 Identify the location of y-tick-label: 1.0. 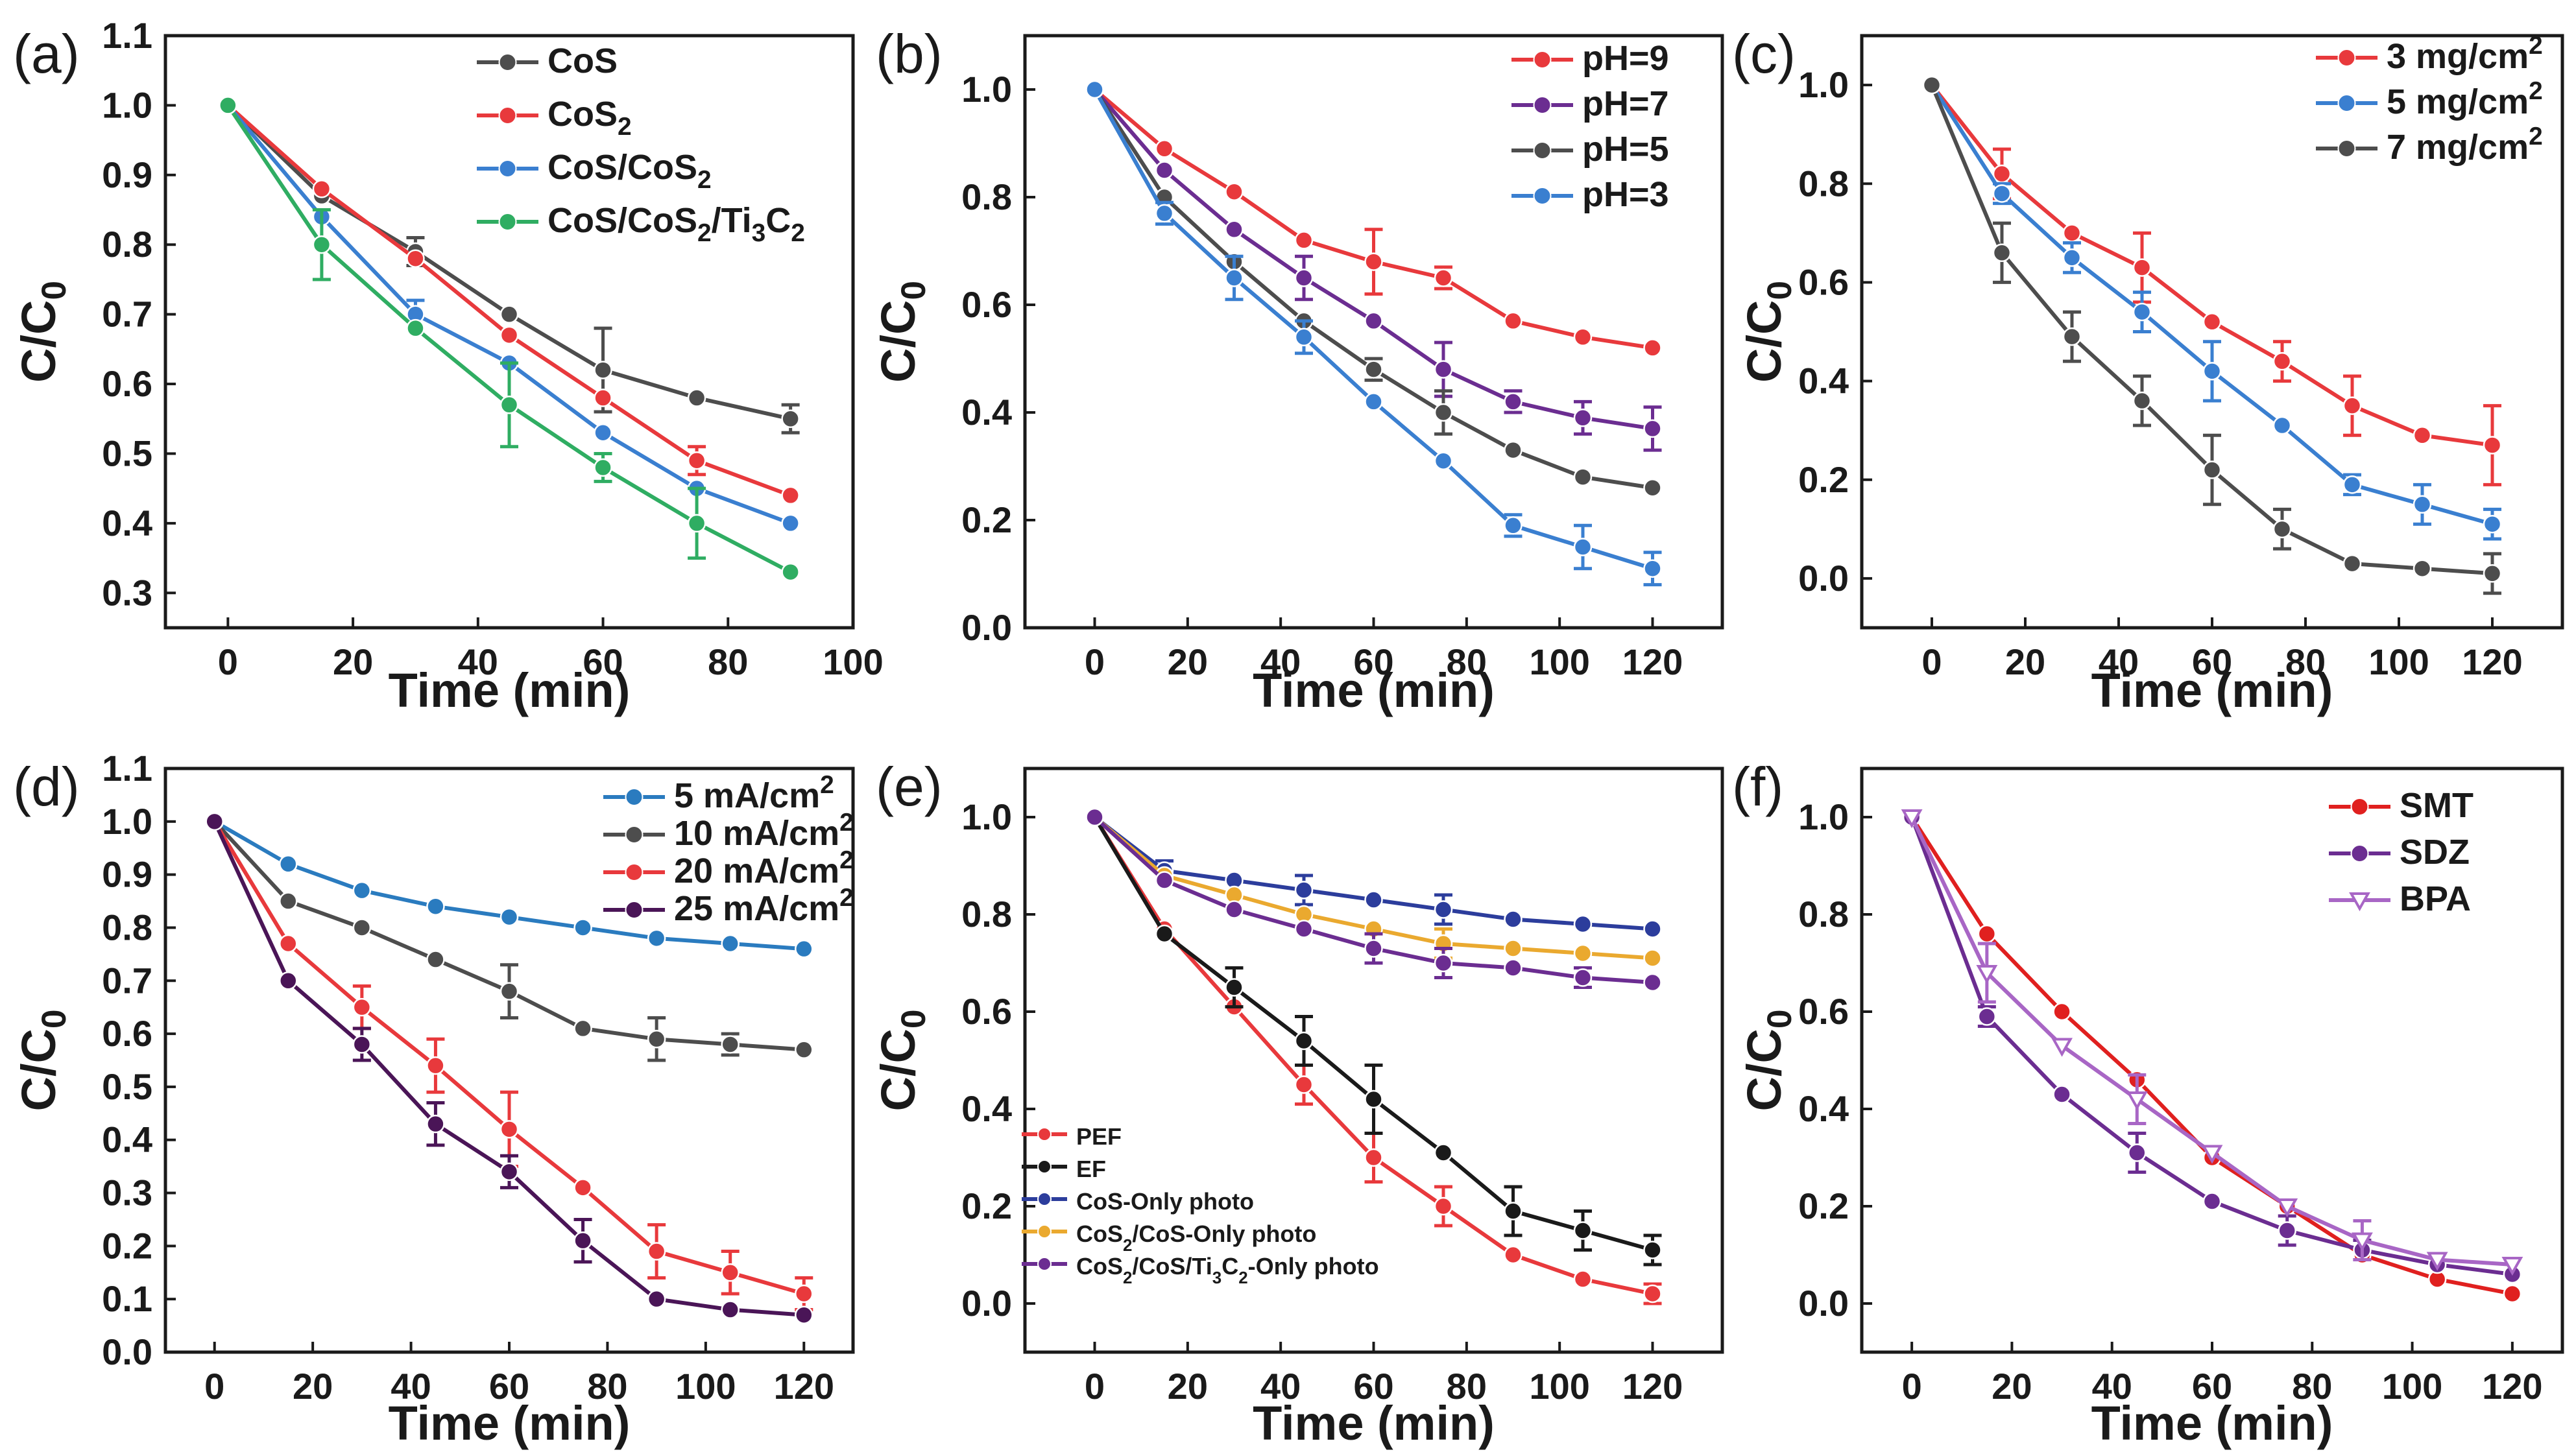
(986, 89).